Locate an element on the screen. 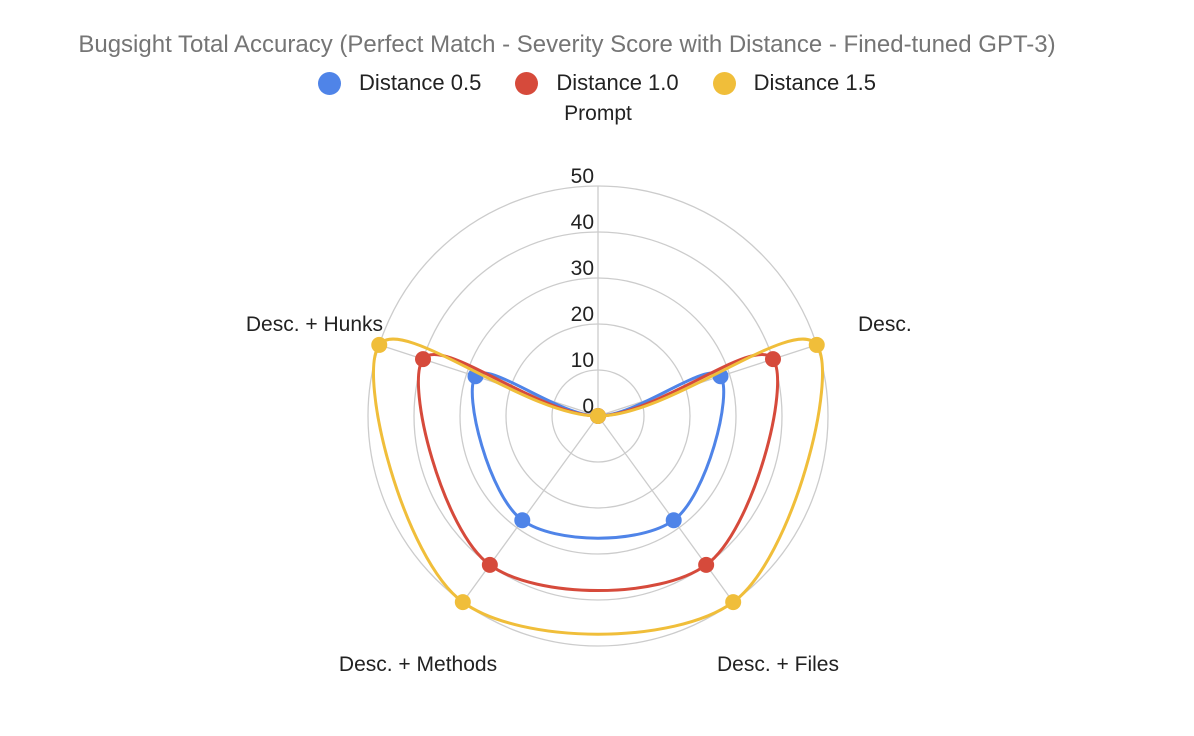  category-label: Prompt is located at coordinates (598, 113).